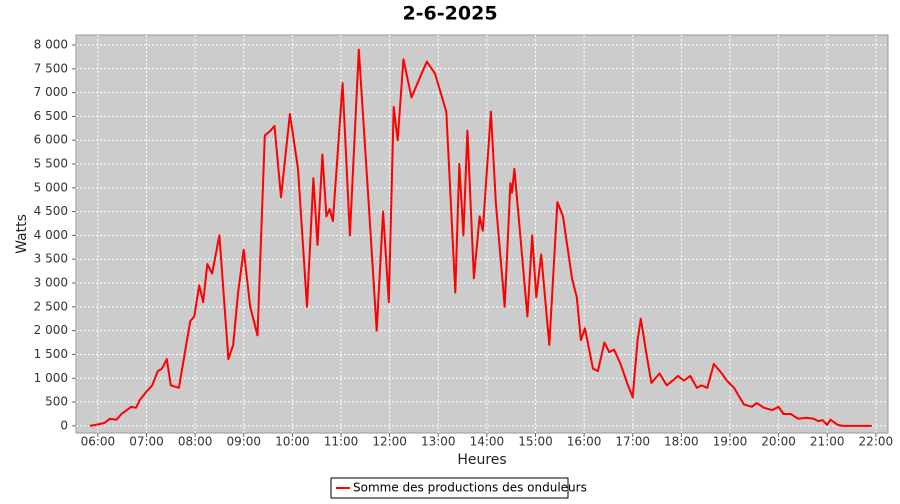  Describe the element at coordinates (146, 442) in the screenshot. I see `x-tick-label: 07:00` at that location.